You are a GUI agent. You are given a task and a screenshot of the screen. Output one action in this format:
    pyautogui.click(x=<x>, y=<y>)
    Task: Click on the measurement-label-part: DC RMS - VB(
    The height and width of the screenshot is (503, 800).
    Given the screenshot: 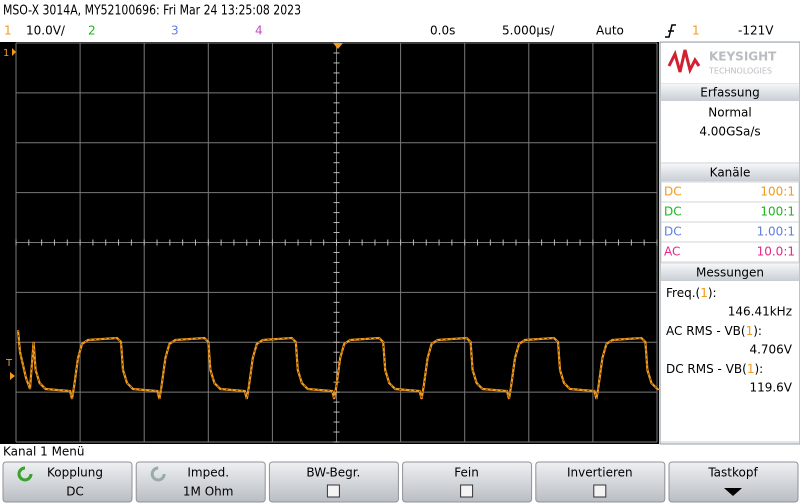 What is the action you would take?
    pyautogui.click(x=706, y=369)
    